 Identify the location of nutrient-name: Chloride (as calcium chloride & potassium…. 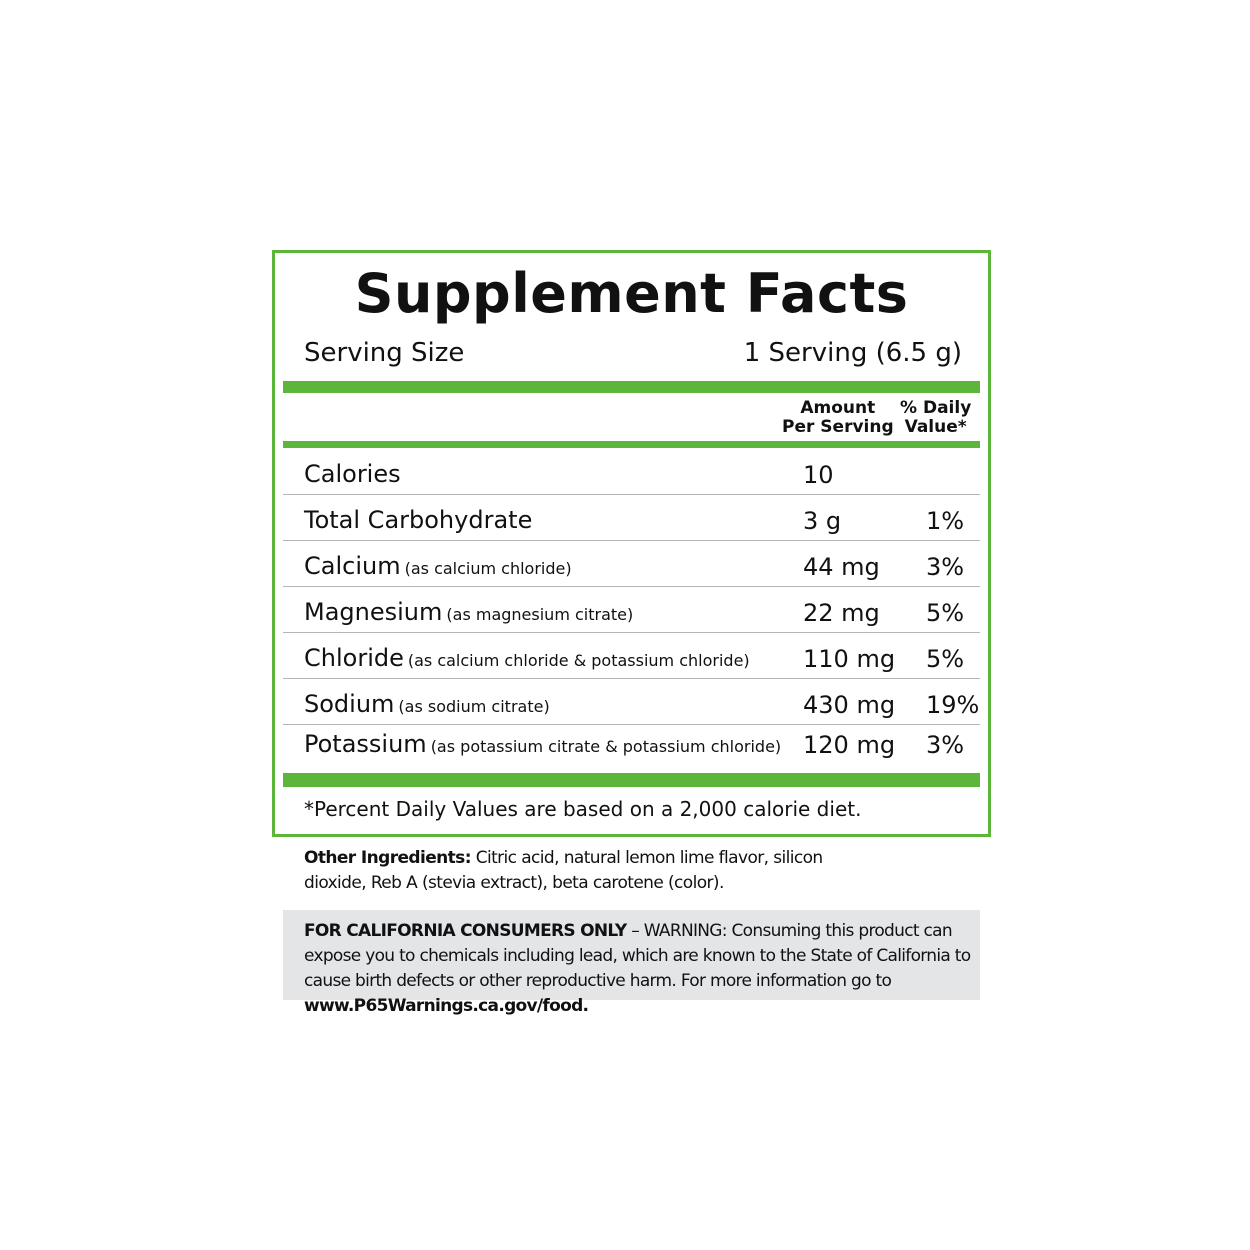
(527, 658).